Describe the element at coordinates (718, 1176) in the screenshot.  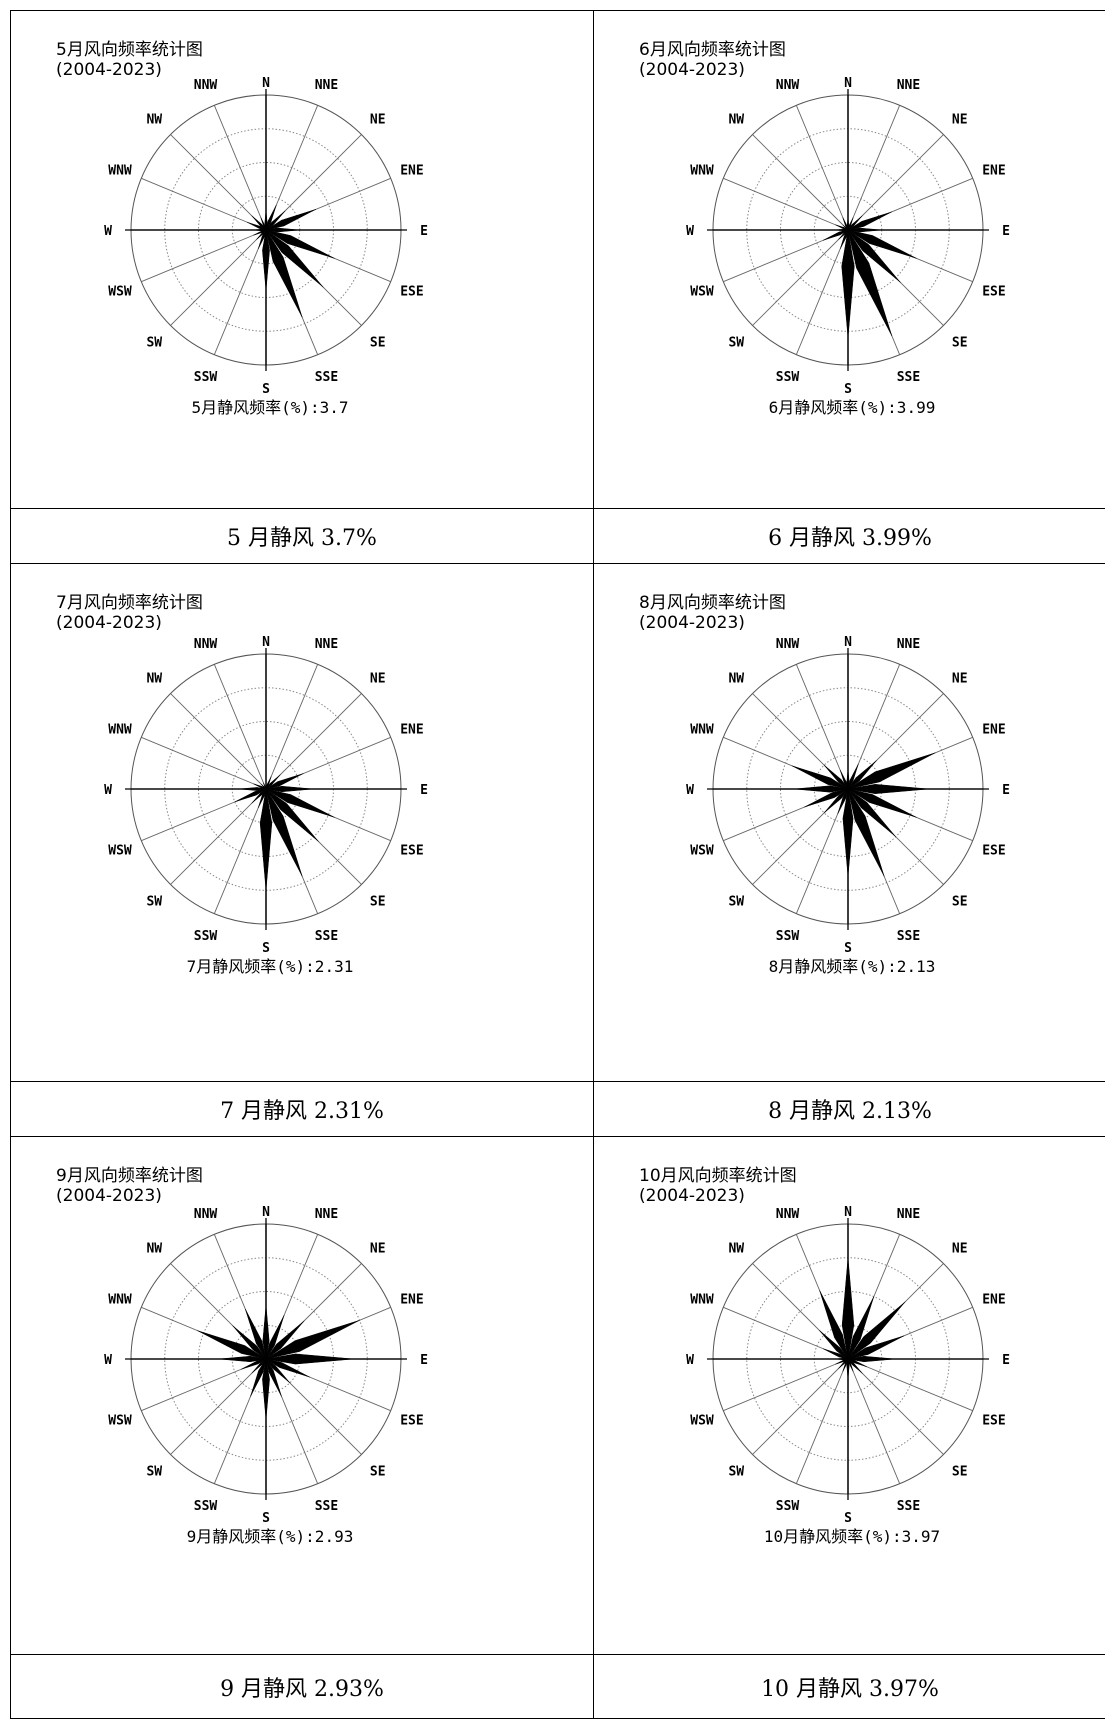
I see `chart-title: 10月风向频率统计图` at that location.